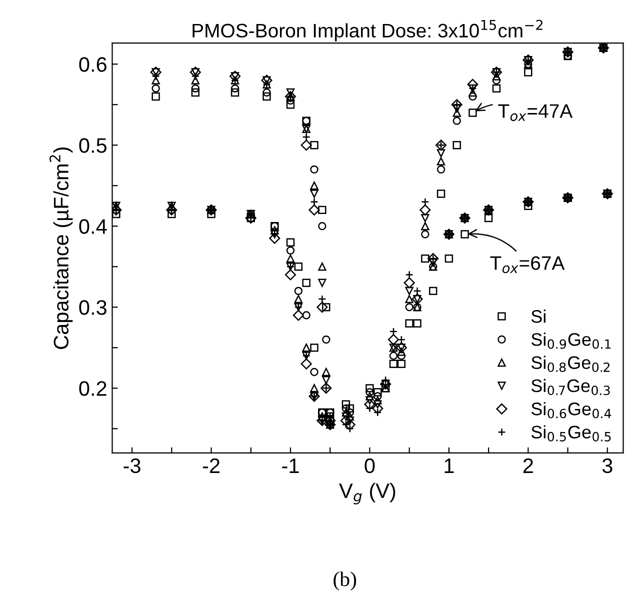 Image resolution: width=627 pixels, height=598 pixels. I want to click on x-tick-label: 0, so click(369, 466).